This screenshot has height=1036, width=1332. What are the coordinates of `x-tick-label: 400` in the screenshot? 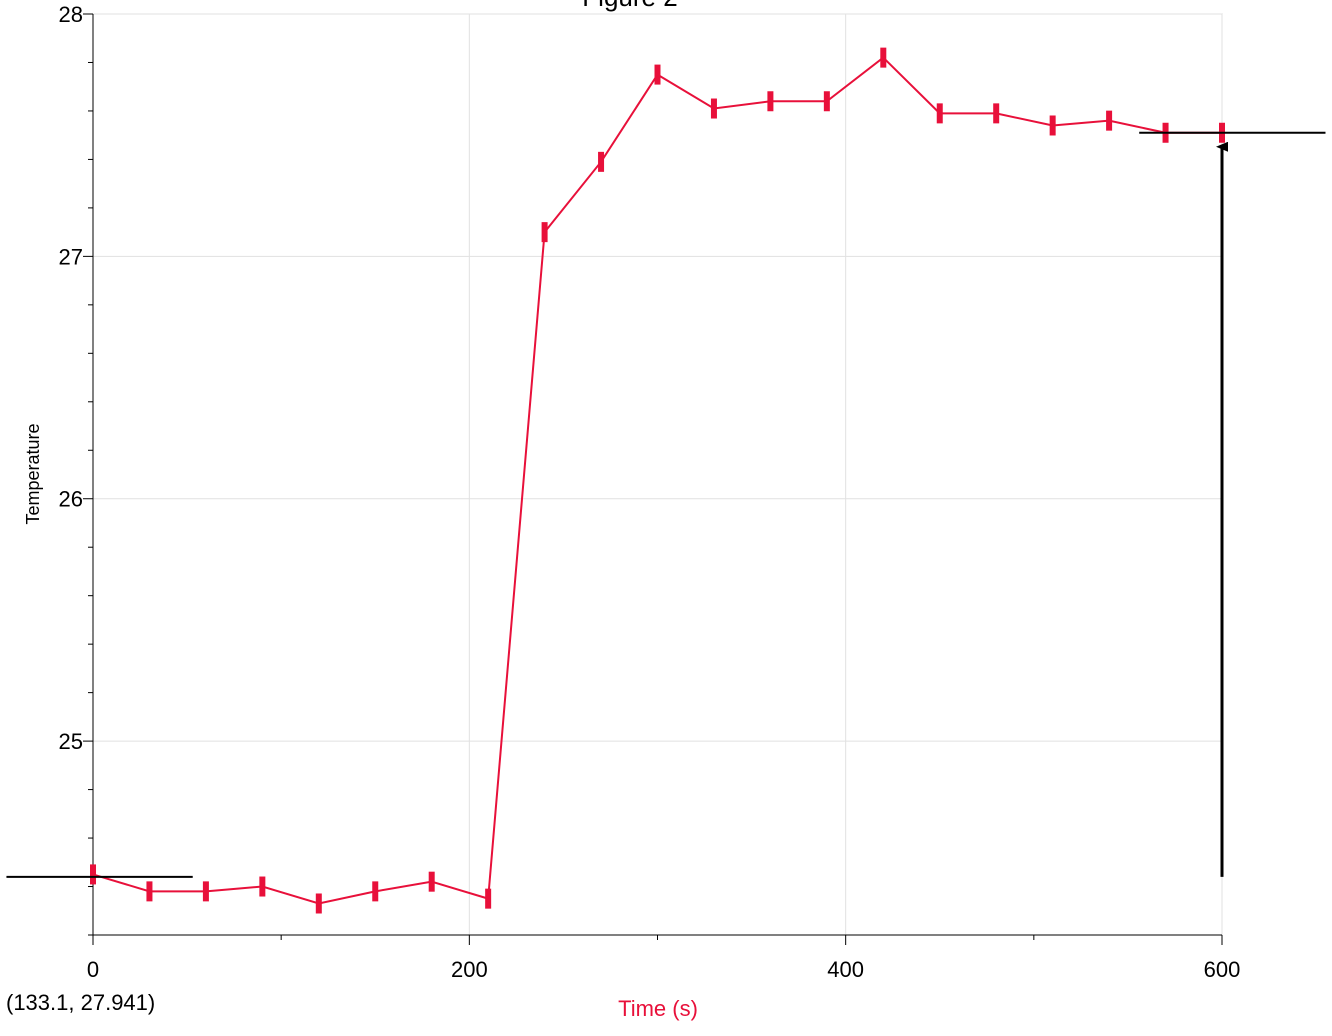 It's located at (845, 969).